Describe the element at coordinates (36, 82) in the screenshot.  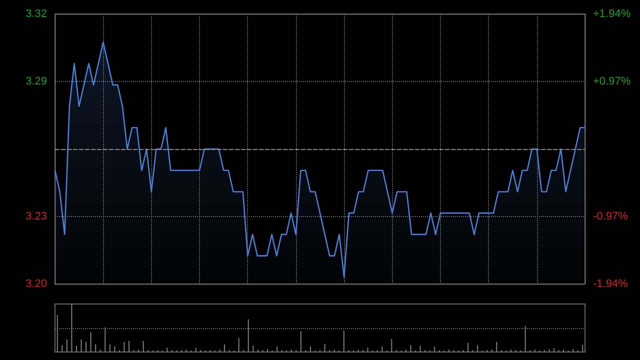
I see `y-tick-label: 3.29` at that location.